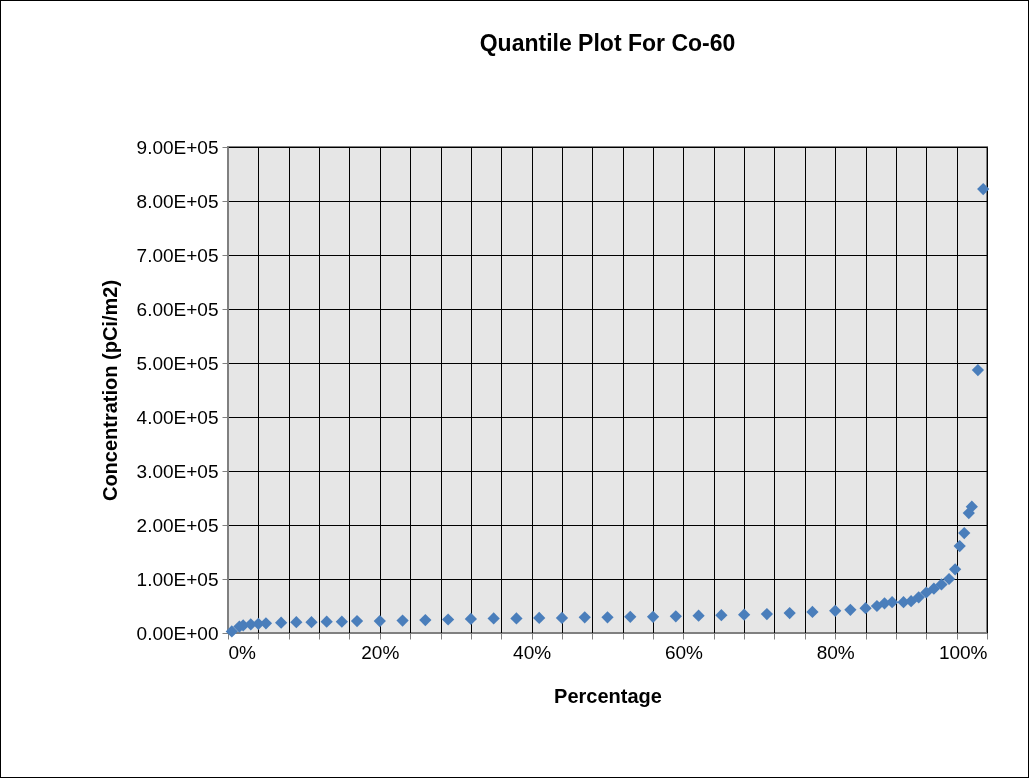  Describe the element at coordinates (177, 309) in the screenshot. I see `y-tick-label: 6.00E+05` at that location.